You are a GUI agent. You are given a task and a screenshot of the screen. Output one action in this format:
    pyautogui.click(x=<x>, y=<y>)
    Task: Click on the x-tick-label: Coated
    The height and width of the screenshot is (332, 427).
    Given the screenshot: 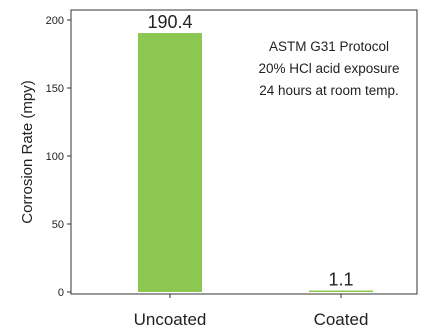 What is the action you would take?
    pyautogui.click(x=341, y=319)
    